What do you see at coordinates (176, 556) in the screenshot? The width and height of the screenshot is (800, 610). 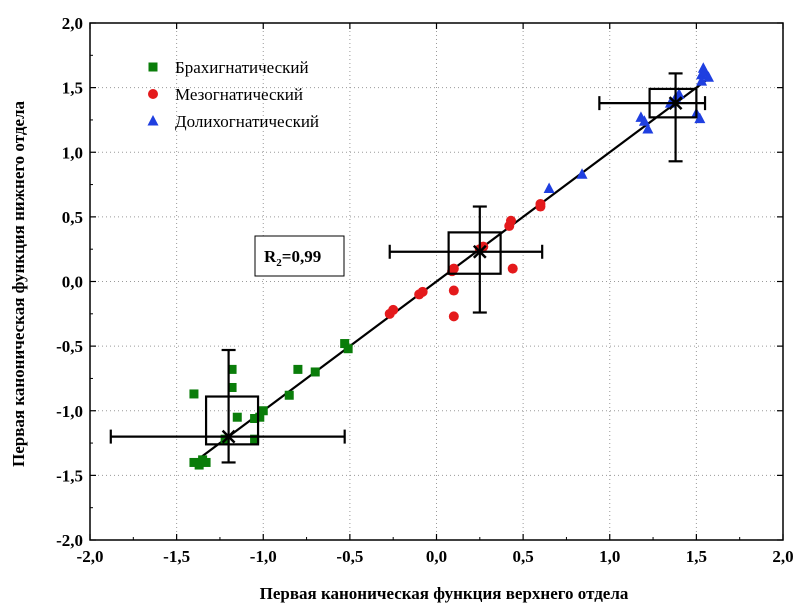 I see `x-tick-label: -1,5` at bounding box center [176, 556].